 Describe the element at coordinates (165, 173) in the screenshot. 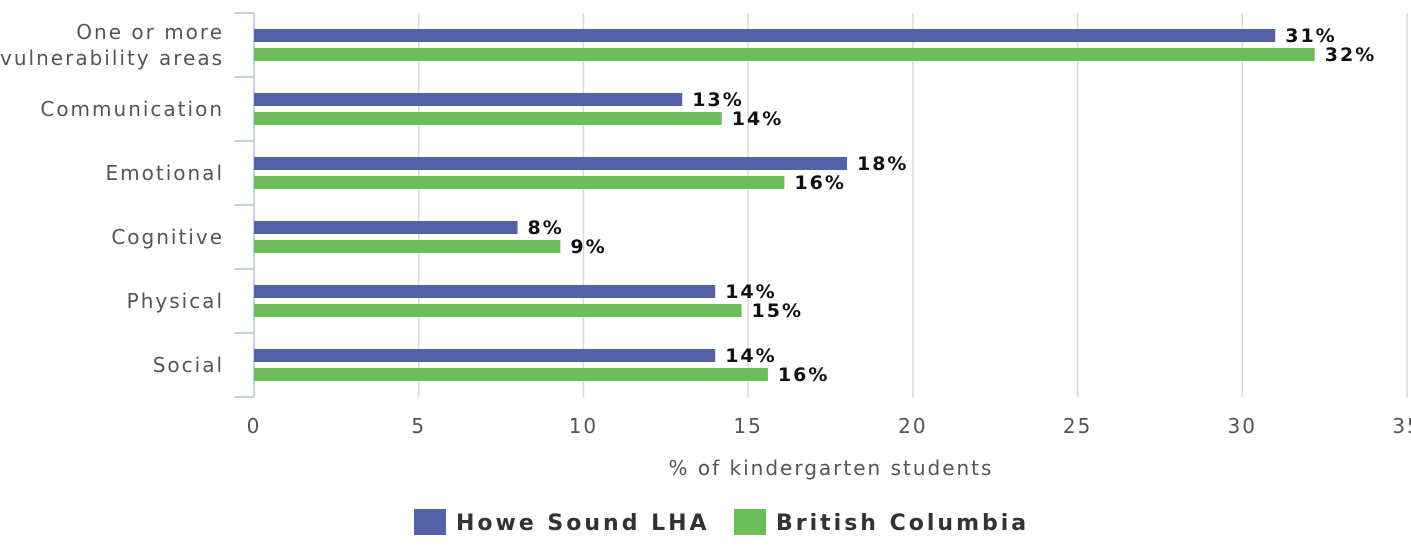

I see `category-label: Emotional` at that location.